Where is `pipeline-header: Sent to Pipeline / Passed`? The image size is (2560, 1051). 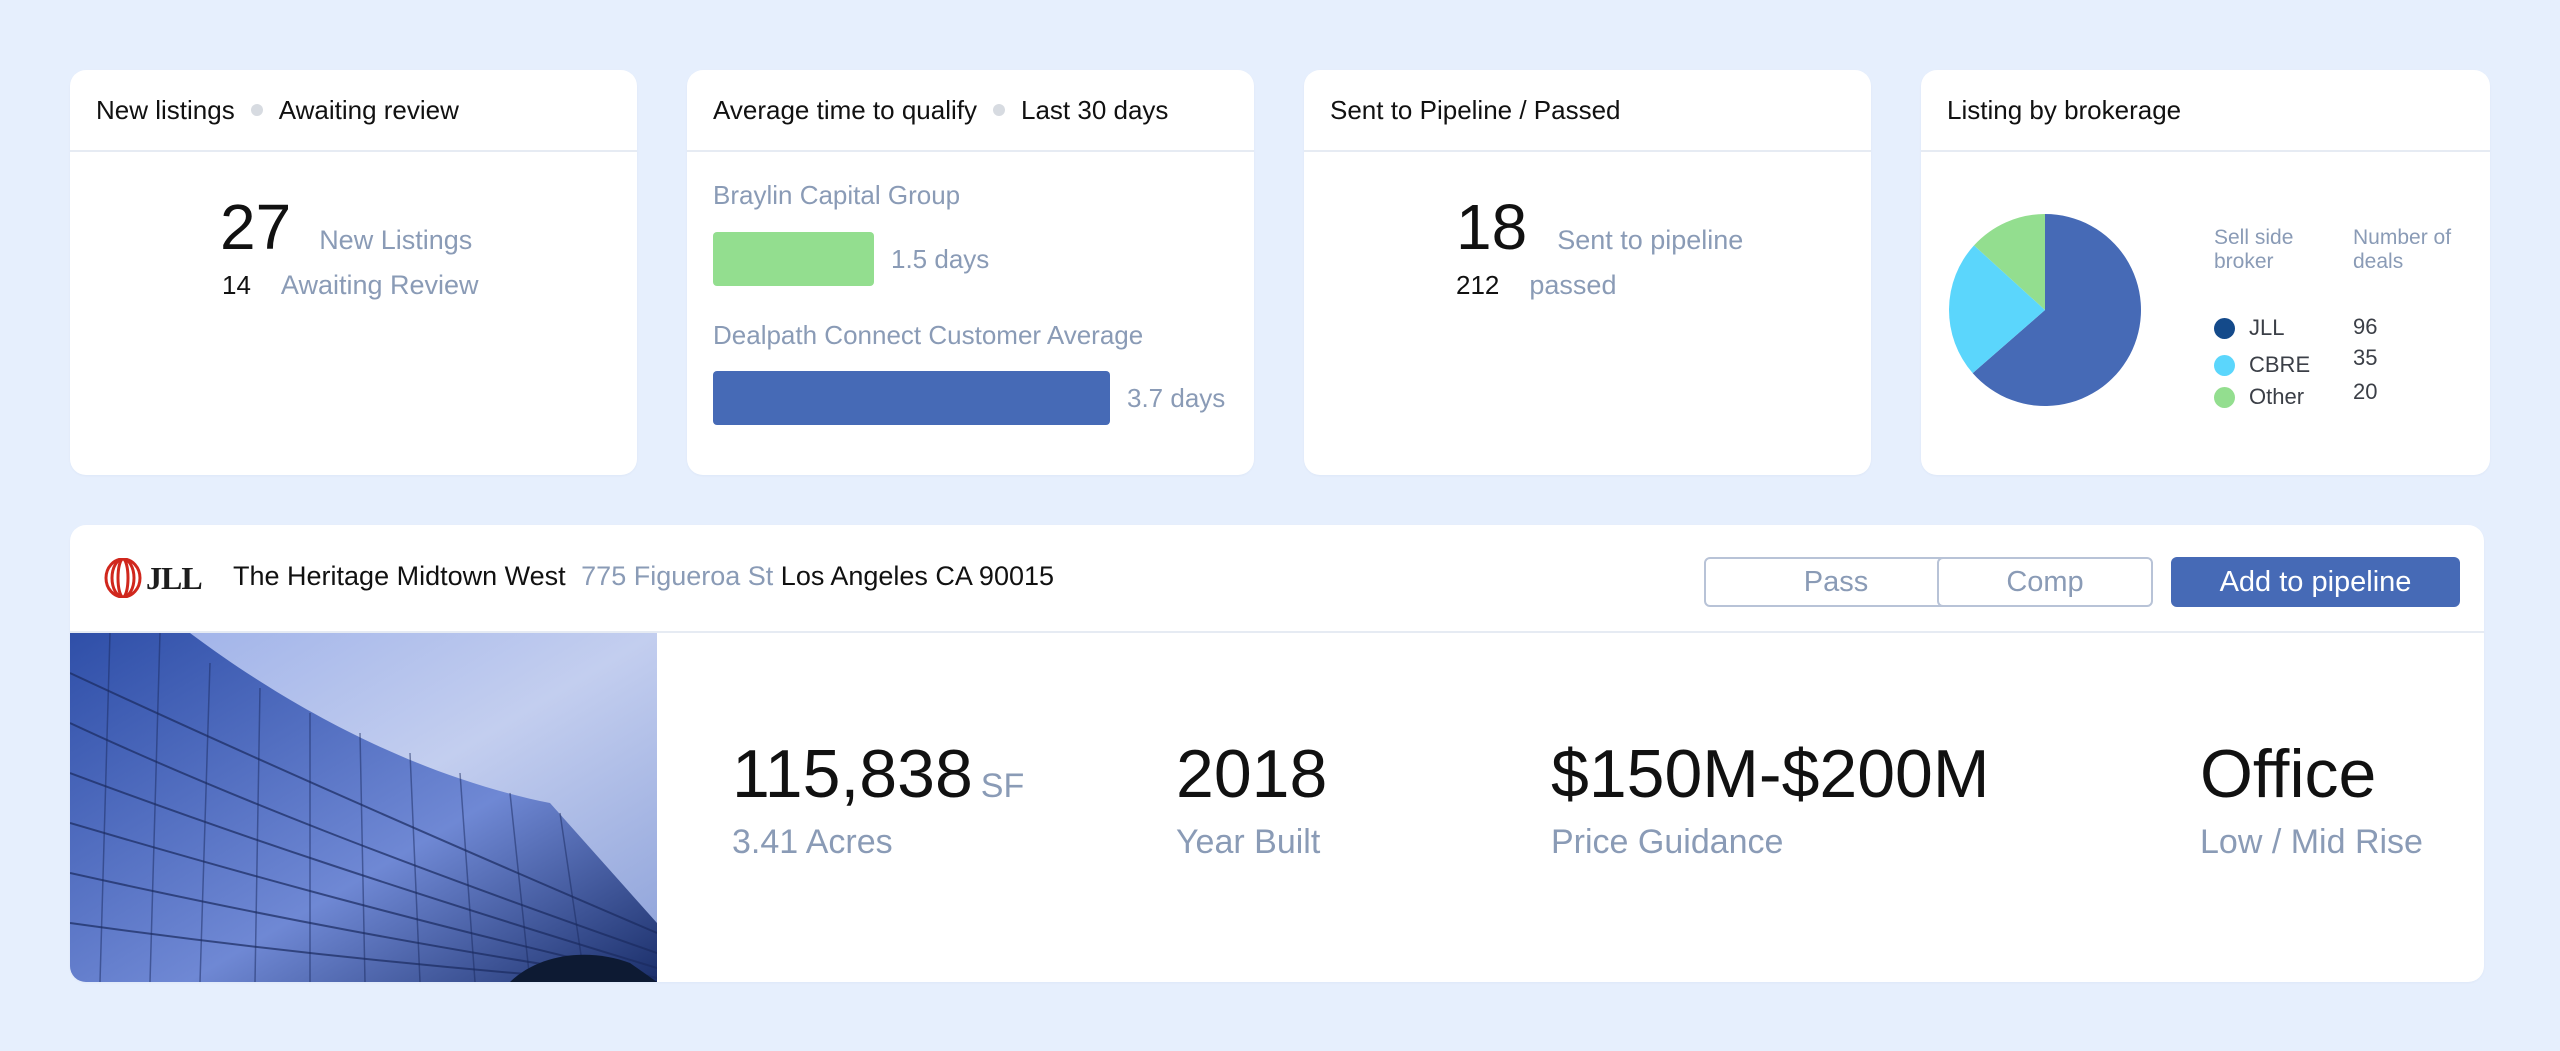
pipeline-header: Sent to Pipeline / Passed is located at coordinates (1587, 111).